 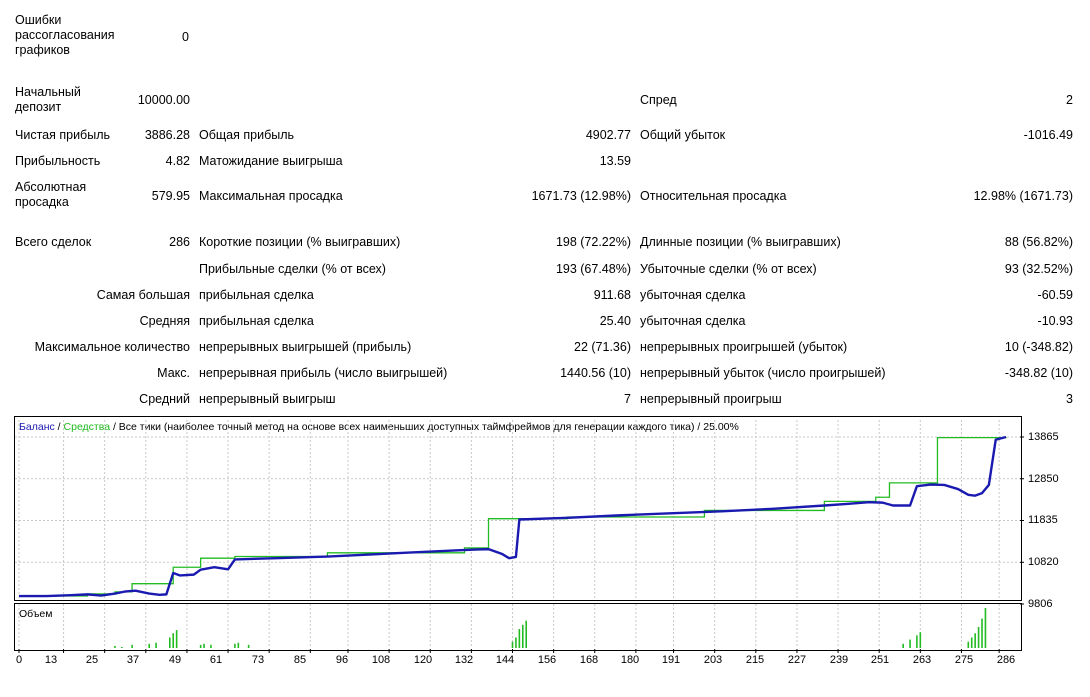 What do you see at coordinates (797, 660) in the screenshot?
I see `x-tick-label: 227` at bounding box center [797, 660].